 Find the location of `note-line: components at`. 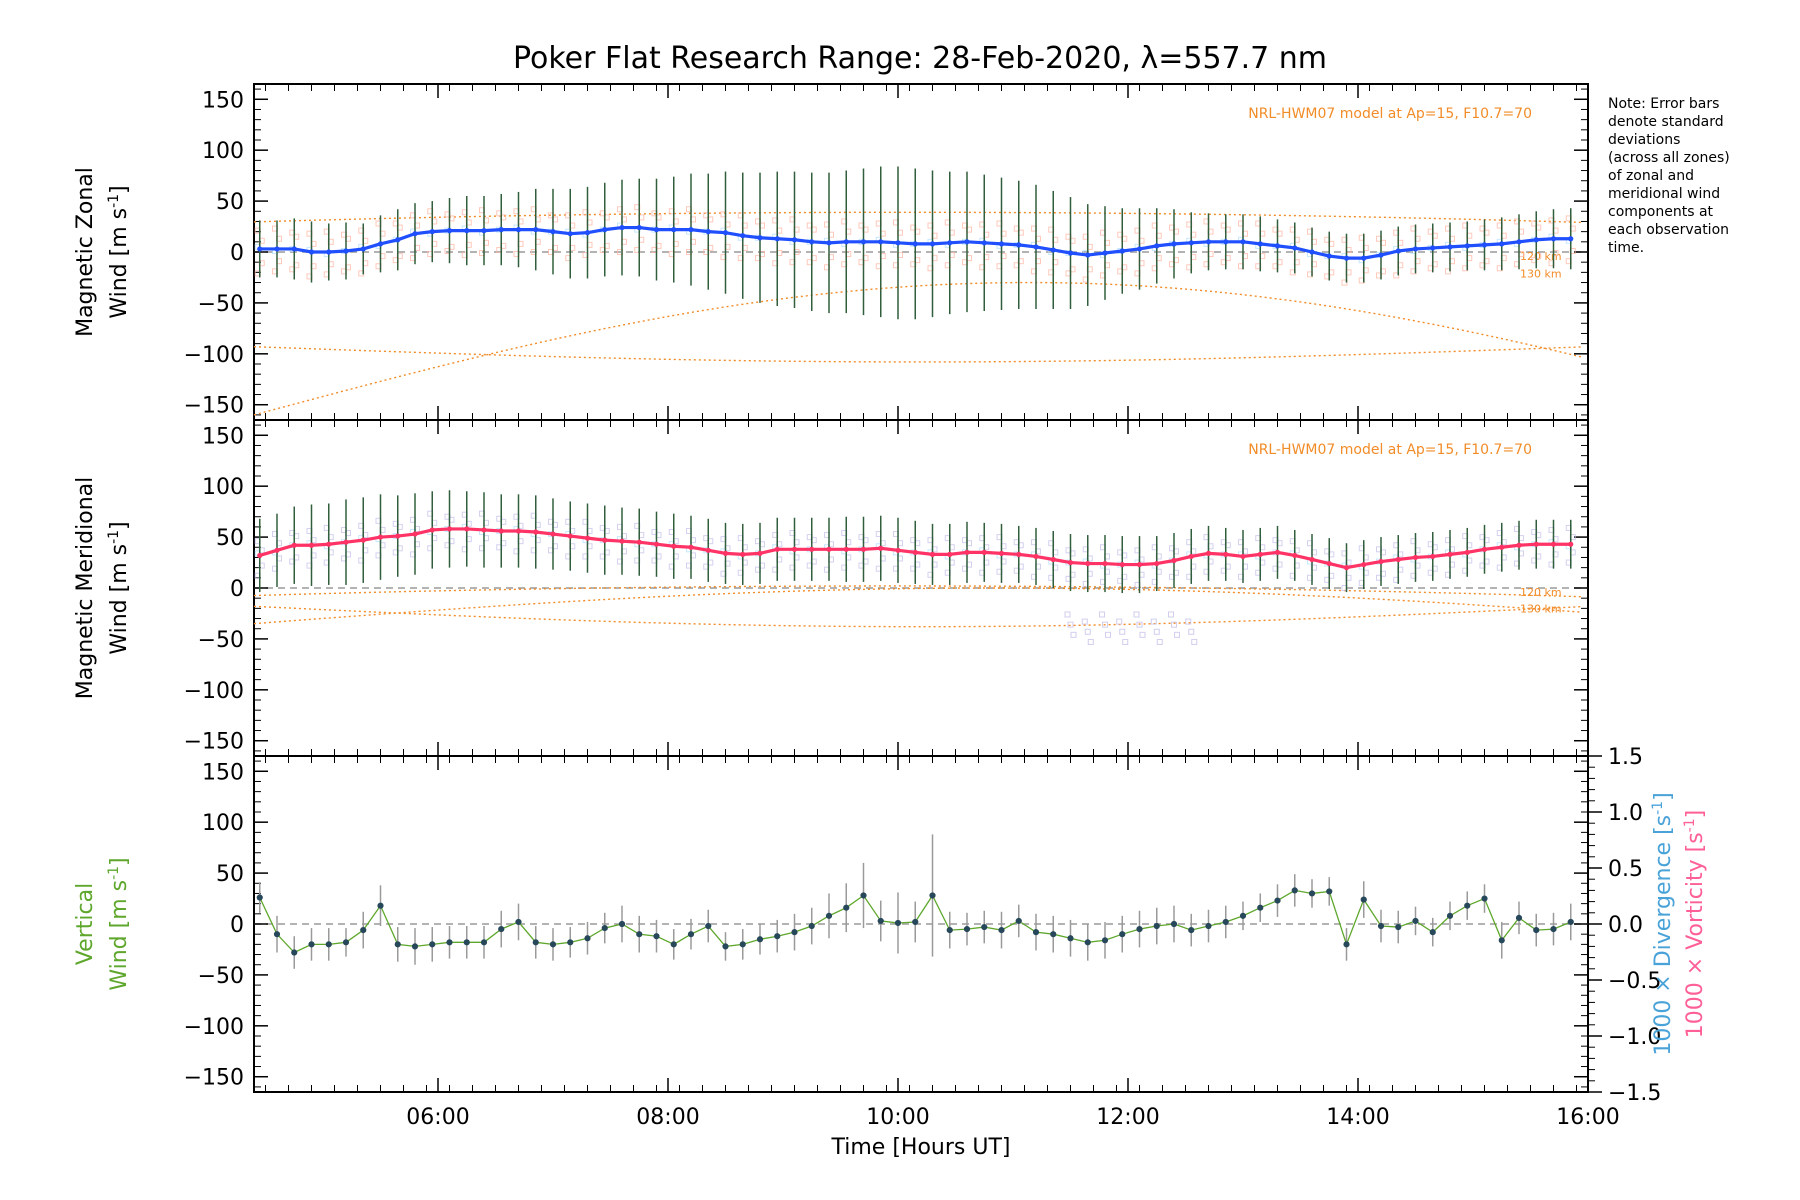

note-line: components at is located at coordinates (1661, 212).